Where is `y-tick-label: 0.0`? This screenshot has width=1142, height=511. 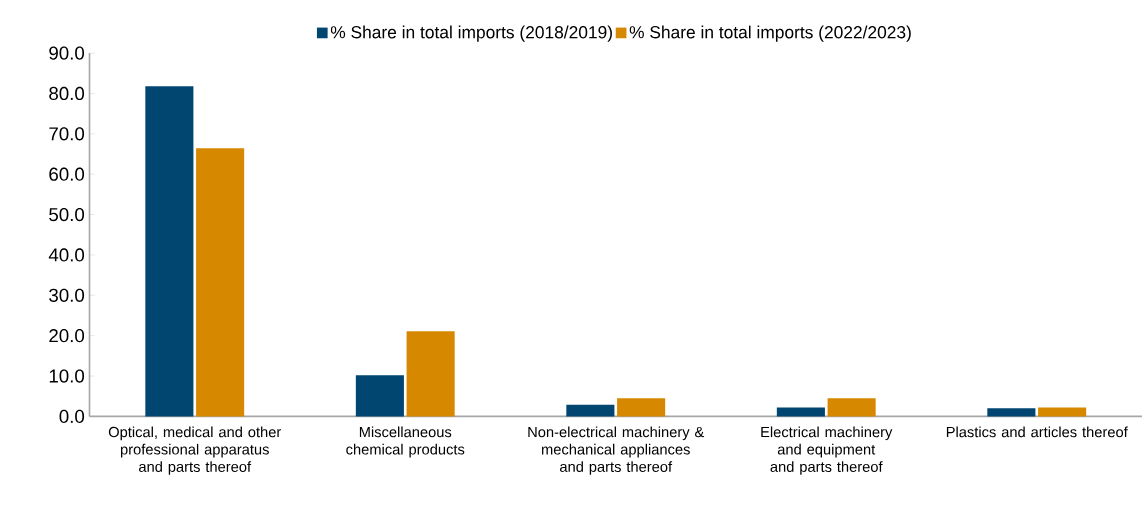 y-tick-label: 0.0 is located at coordinates (72, 416).